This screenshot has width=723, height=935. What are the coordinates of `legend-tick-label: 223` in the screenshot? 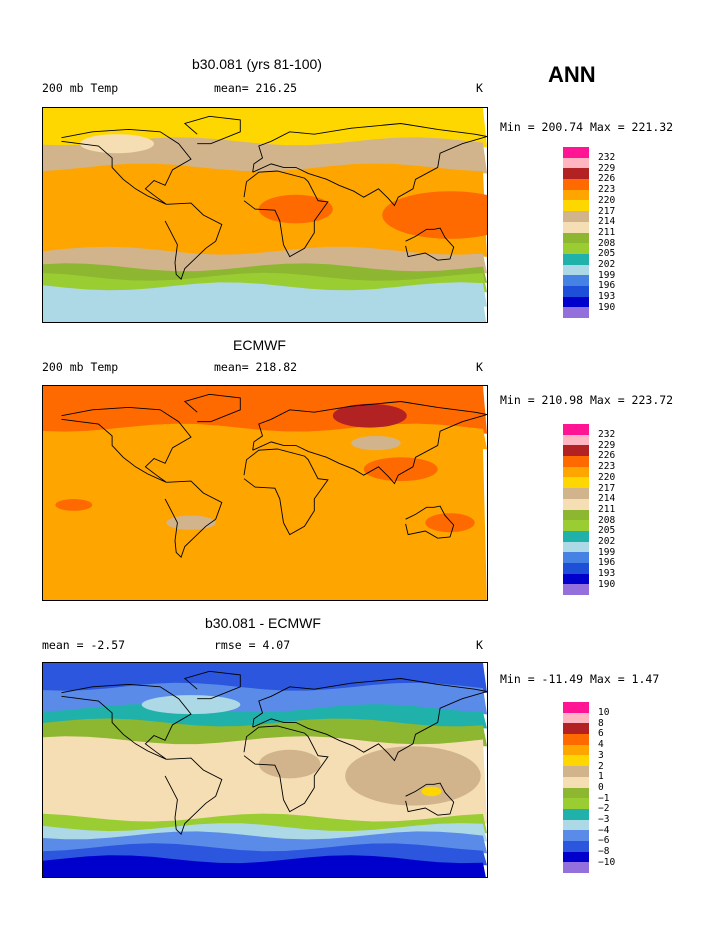 It's located at (607, 190).